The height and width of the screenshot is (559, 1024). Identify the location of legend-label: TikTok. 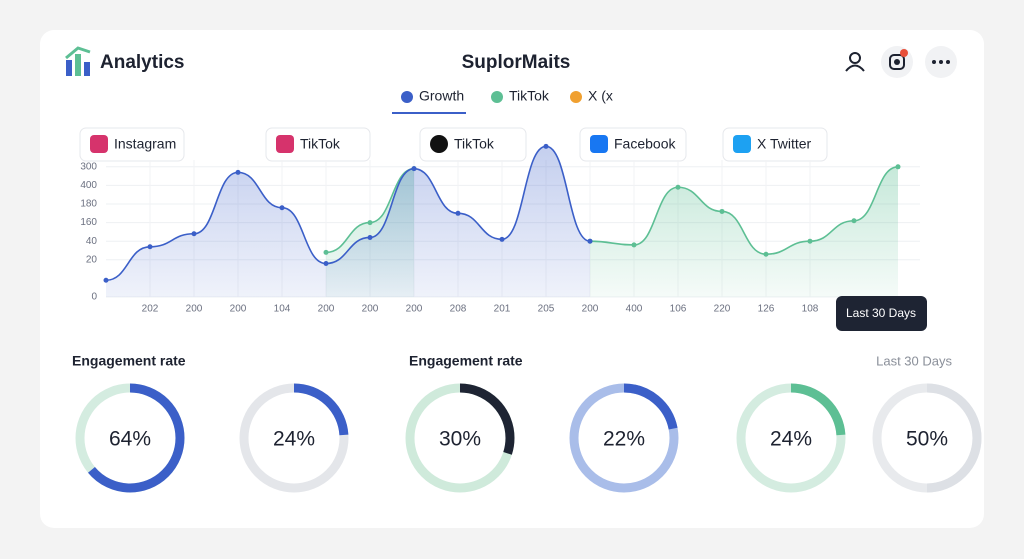
(529, 96).